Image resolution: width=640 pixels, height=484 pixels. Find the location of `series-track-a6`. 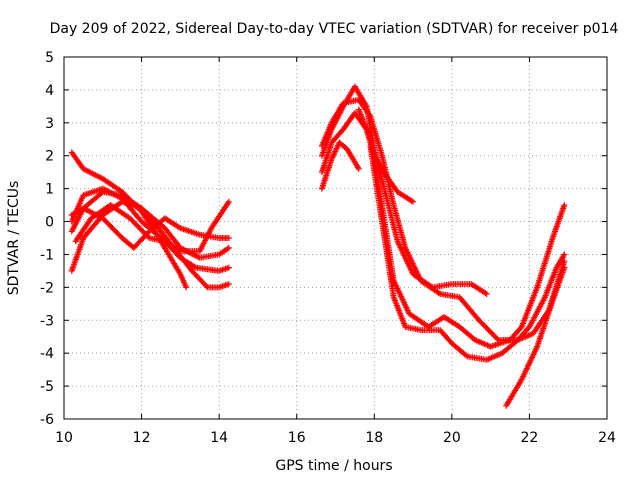

series-track-a6 is located at coordinates (152, 226).